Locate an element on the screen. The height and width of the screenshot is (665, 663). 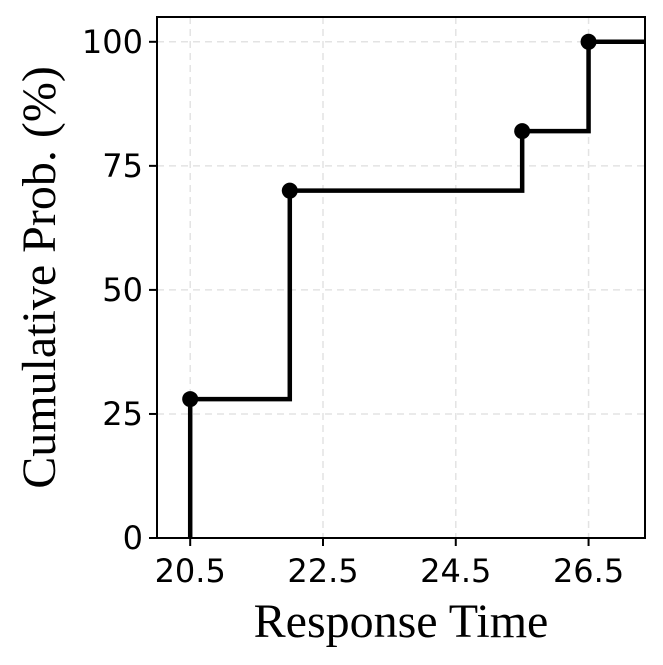
x-tick-label: 22.5 is located at coordinates (322, 571).